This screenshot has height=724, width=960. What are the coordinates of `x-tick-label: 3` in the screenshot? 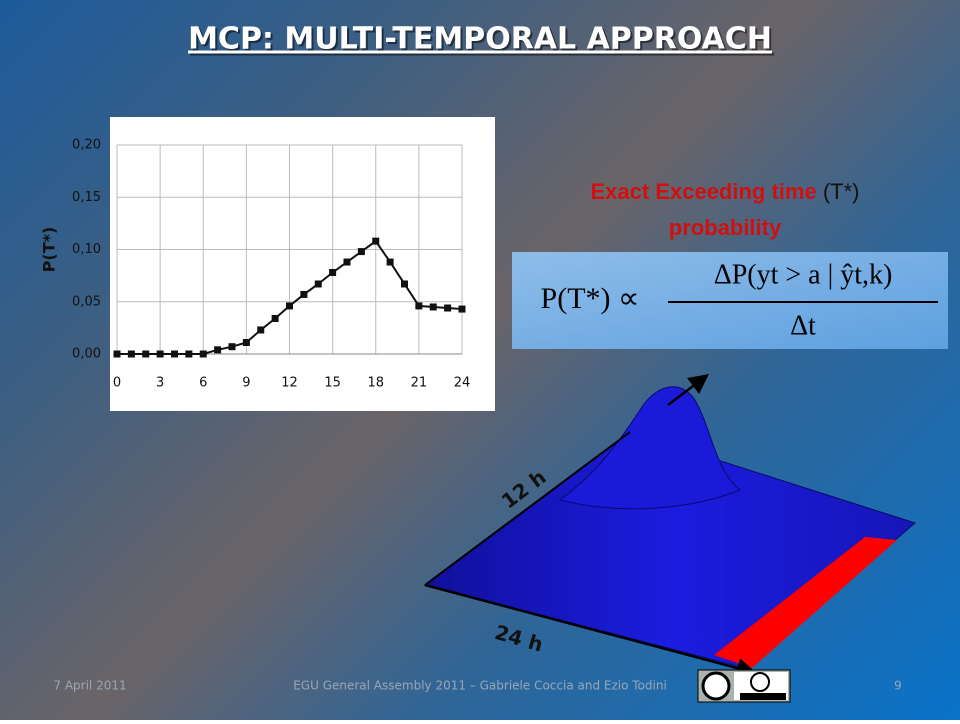 It's located at (160, 383).